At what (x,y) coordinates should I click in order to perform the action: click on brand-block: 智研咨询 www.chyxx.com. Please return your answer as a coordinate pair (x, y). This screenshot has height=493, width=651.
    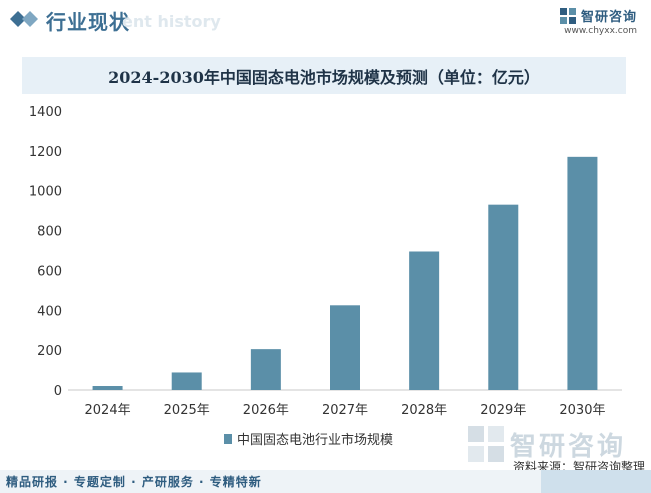
    Looking at the image, I should click on (598, 21).